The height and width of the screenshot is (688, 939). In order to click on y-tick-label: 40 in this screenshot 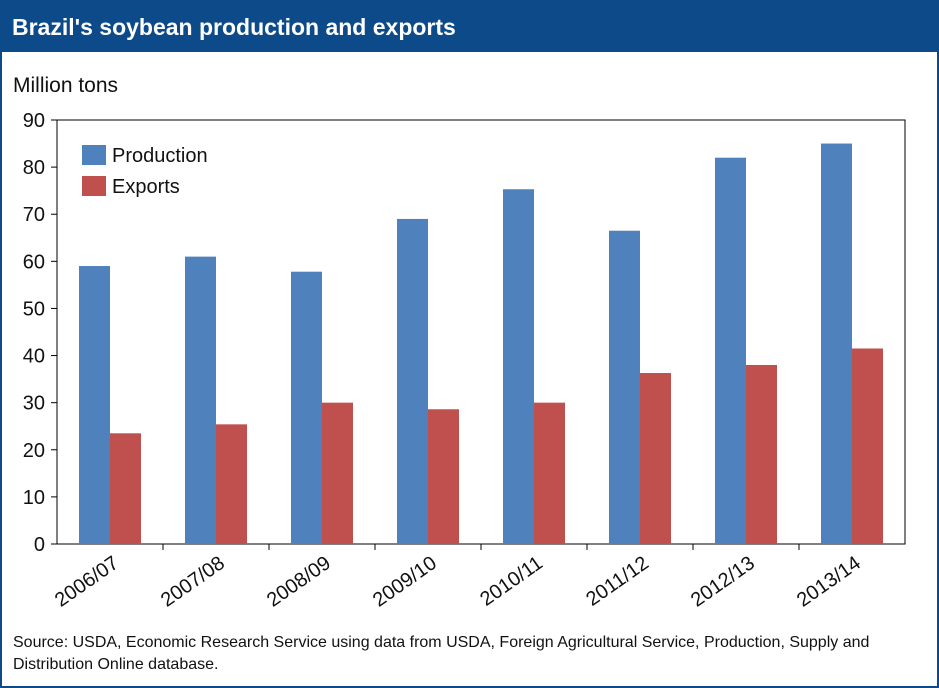, I will do `click(34, 357)`.